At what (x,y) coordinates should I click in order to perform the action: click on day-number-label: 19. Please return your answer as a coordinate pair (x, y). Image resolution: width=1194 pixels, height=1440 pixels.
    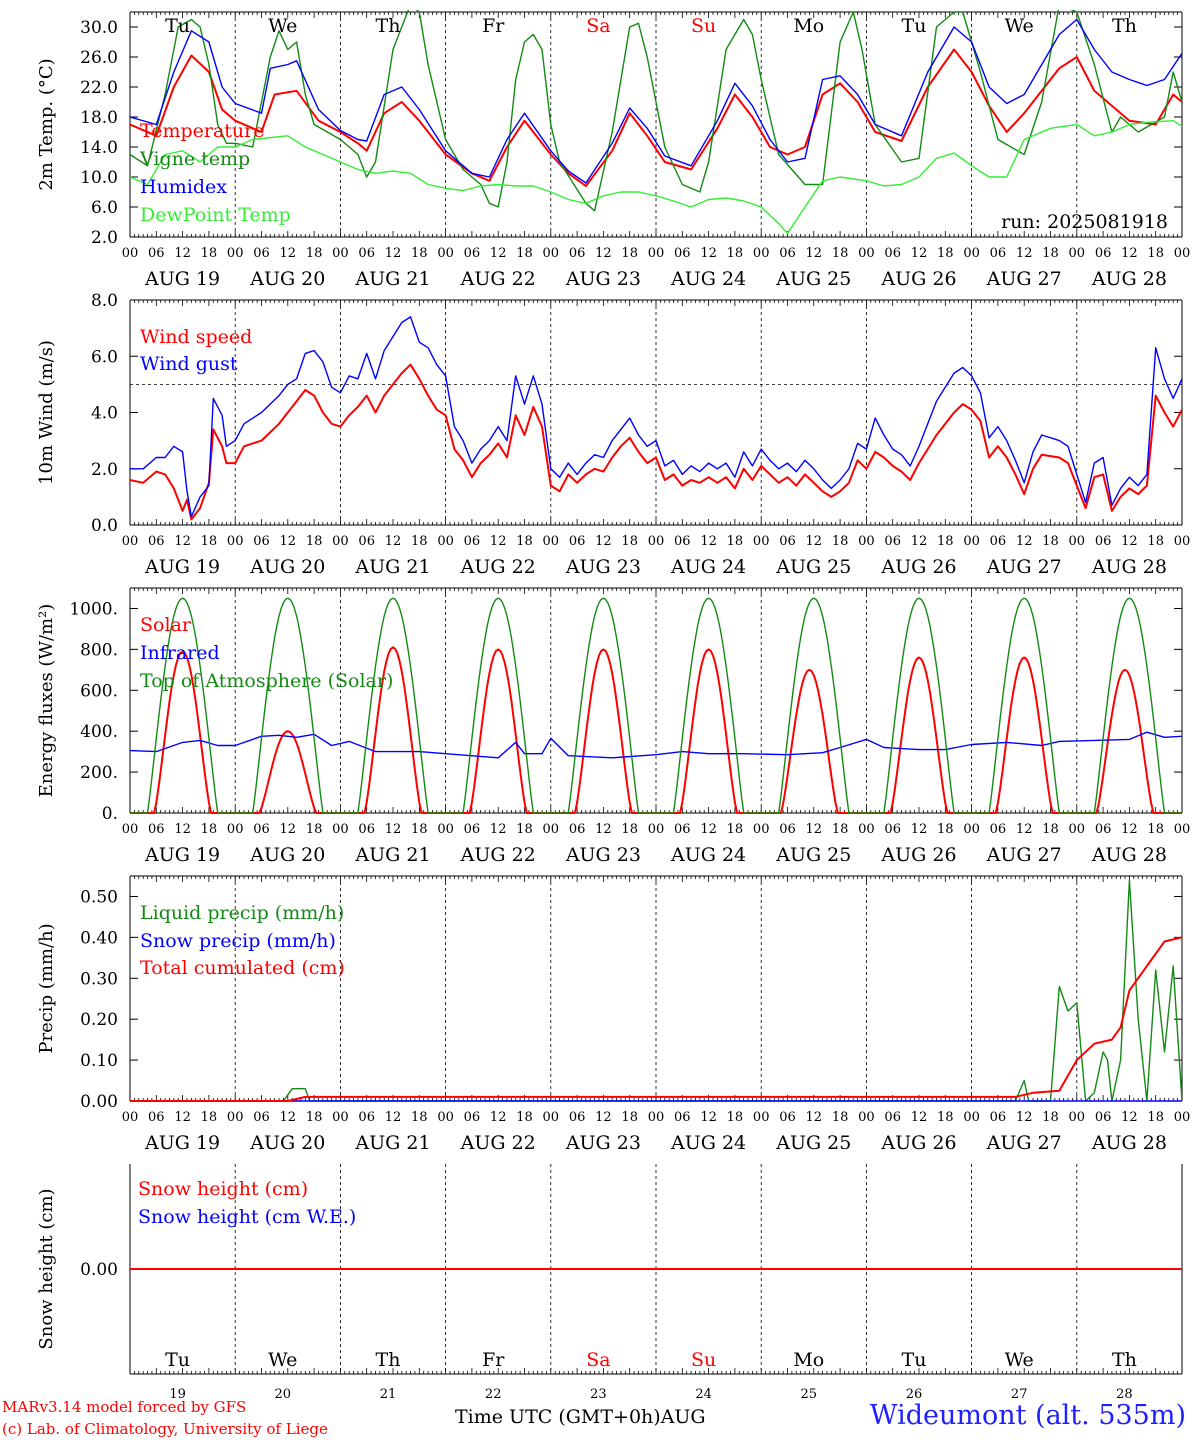
    Looking at the image, I should click on (177, 1394).